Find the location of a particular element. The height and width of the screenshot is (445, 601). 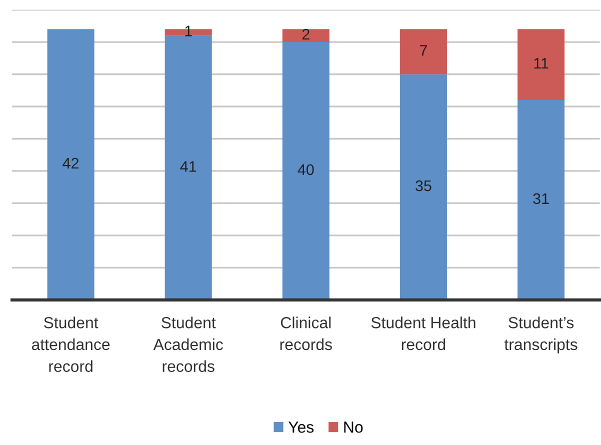

data-label: 11 is located at coordinates (541, 63).